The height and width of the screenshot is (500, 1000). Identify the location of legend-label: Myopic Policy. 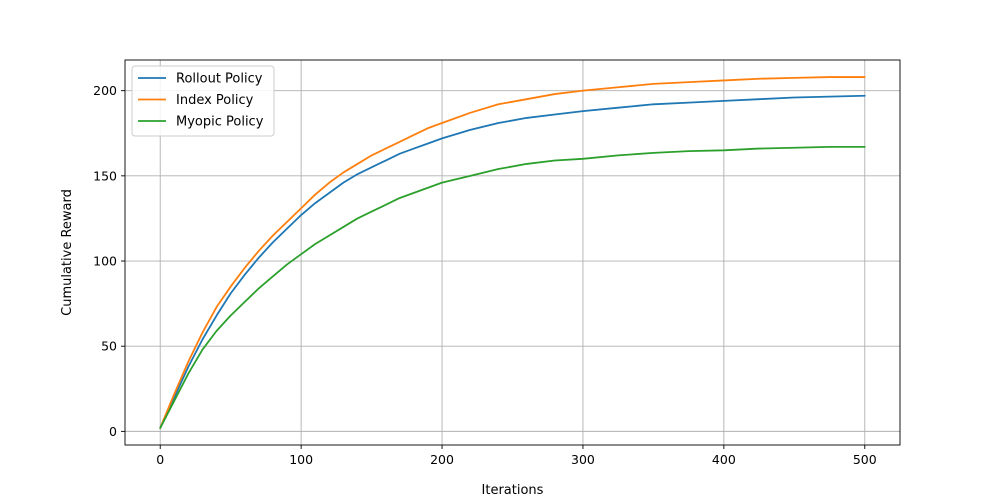
(220, 122).